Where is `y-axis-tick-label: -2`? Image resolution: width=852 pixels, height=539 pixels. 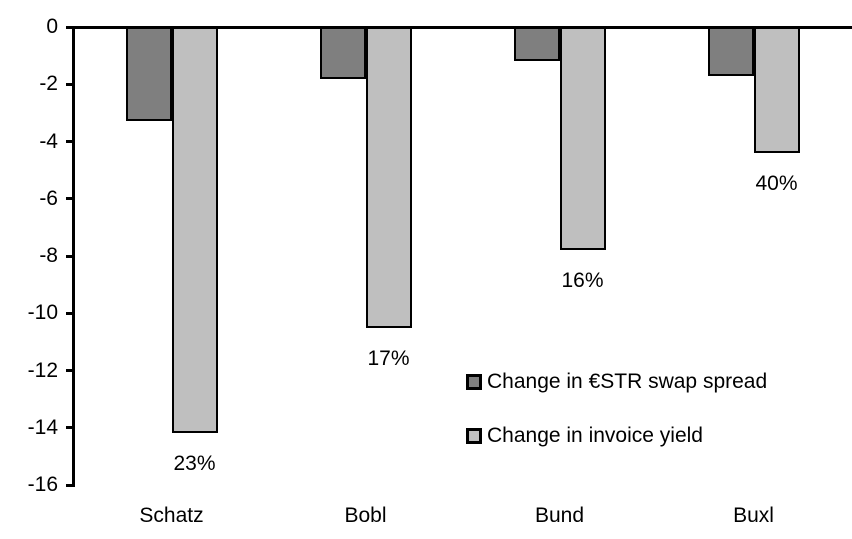 y-axis-tick-label: -2 is located at coordinates (48, 84).